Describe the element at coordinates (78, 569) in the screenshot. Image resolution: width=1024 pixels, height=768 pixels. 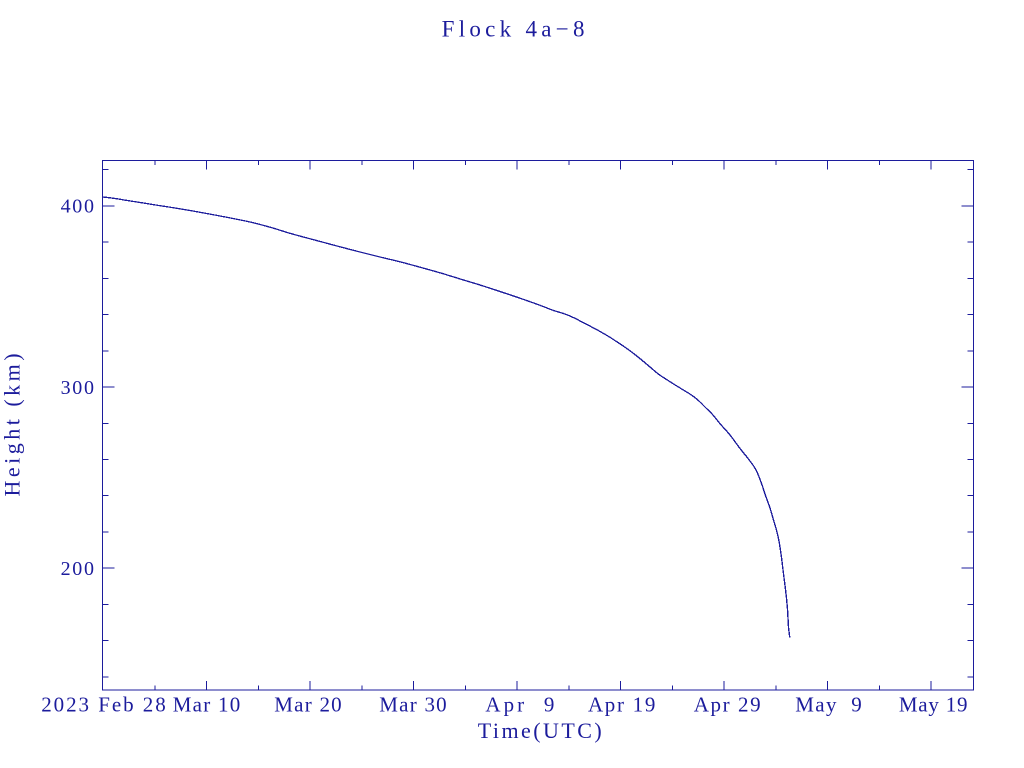
I see `svg-text: 200` at that location.